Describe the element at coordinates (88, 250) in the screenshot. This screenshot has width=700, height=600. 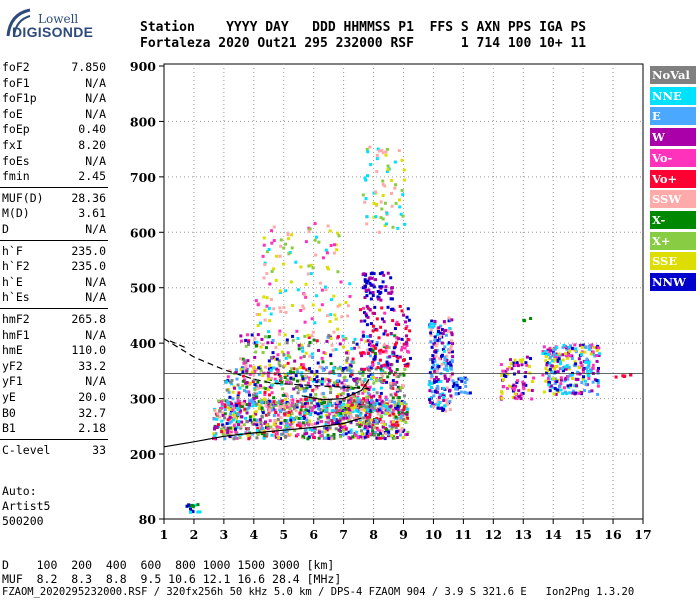
I see `param-value: 235.0` at that location.